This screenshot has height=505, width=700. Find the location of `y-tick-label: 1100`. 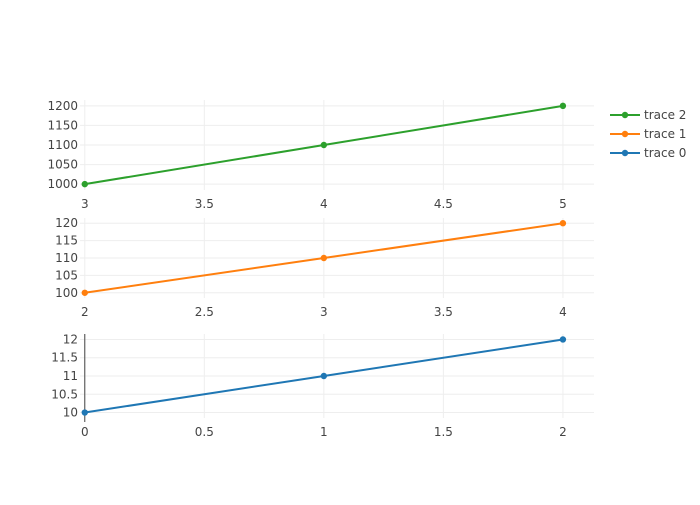

y-tick-label: 1100 is located at coordinates (62, 145).